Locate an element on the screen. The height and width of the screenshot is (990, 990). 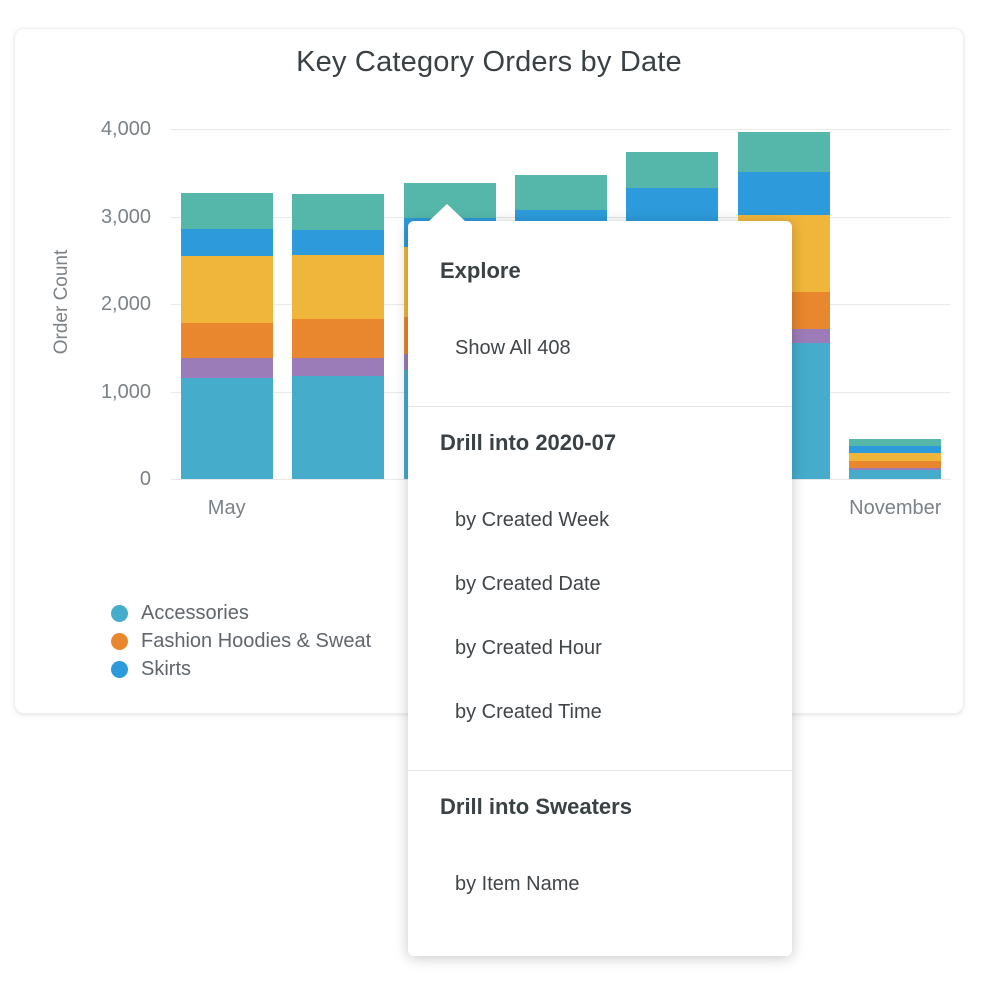
legend-item-skirts: Skirts is located at coordinates (241, 669).